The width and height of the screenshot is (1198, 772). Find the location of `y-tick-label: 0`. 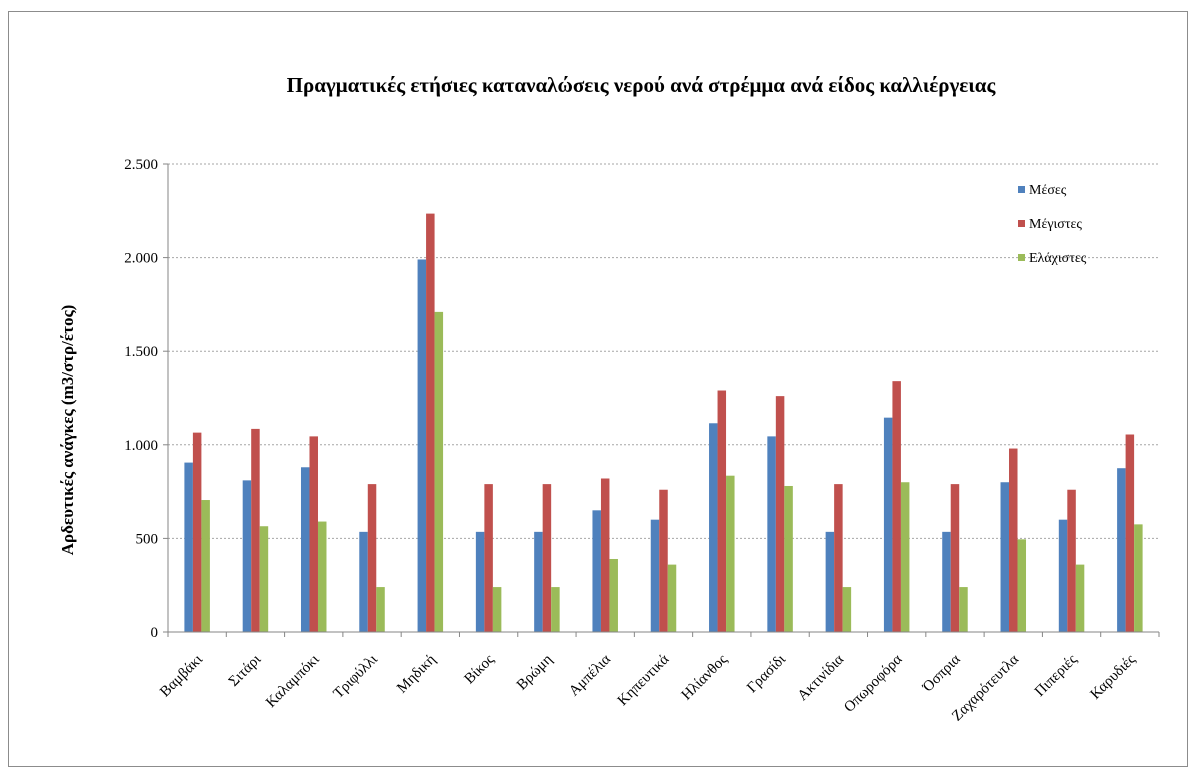

y-tick-label: 0 is located at coordinates (155, 633).